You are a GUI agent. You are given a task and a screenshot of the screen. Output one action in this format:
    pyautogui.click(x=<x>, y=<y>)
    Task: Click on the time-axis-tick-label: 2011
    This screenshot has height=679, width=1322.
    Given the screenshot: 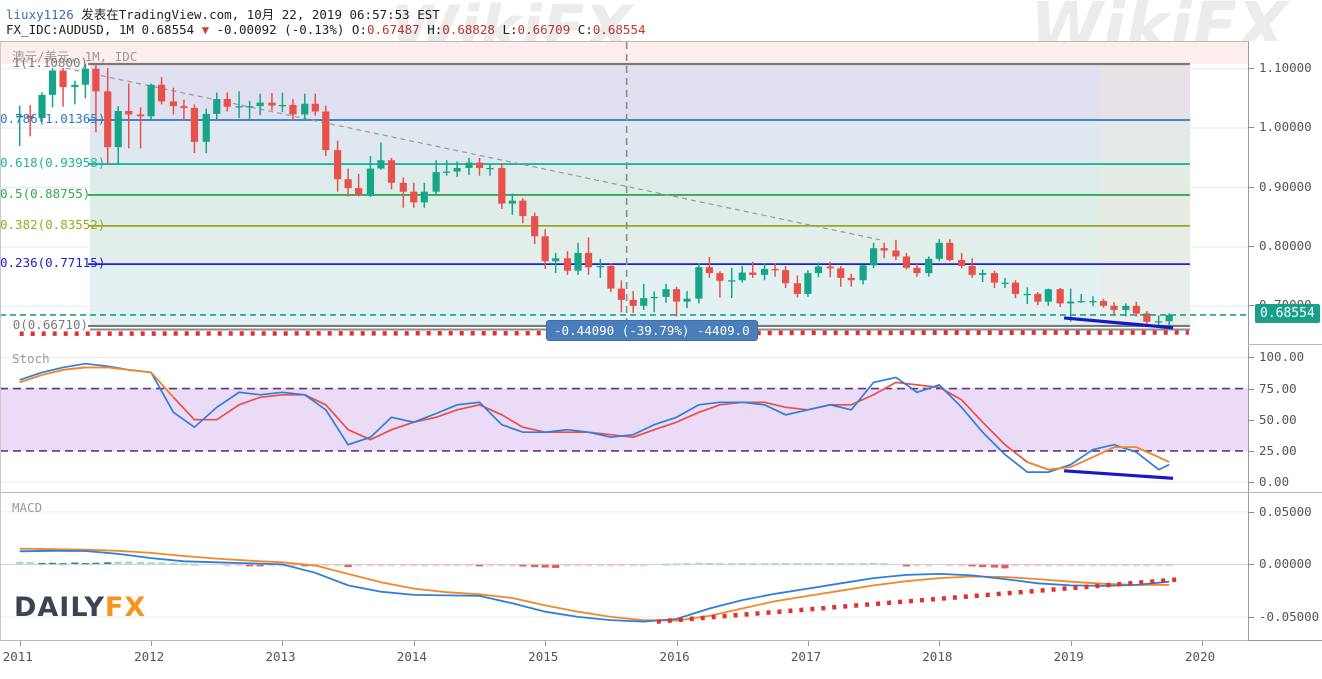 What is the action you would take?
    pyautogui.click(x=17, y=656)
    